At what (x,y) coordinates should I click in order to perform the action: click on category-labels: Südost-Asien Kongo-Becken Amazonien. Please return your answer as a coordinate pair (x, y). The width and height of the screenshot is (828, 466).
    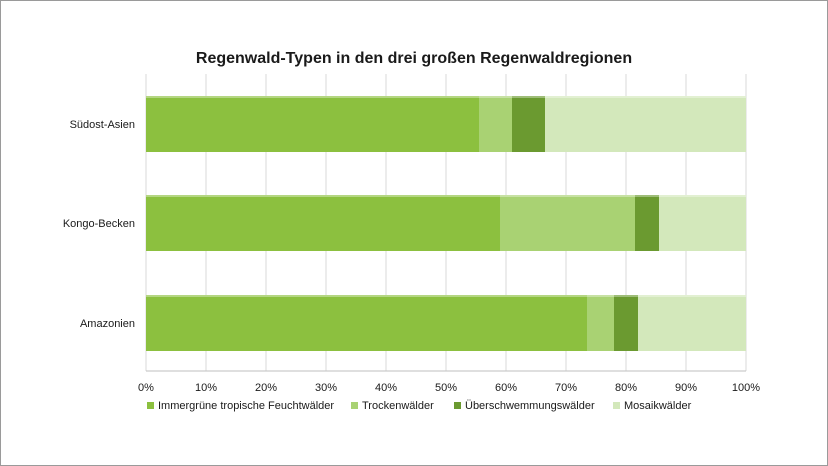
    Looking at the image, I should click on (99, 224).